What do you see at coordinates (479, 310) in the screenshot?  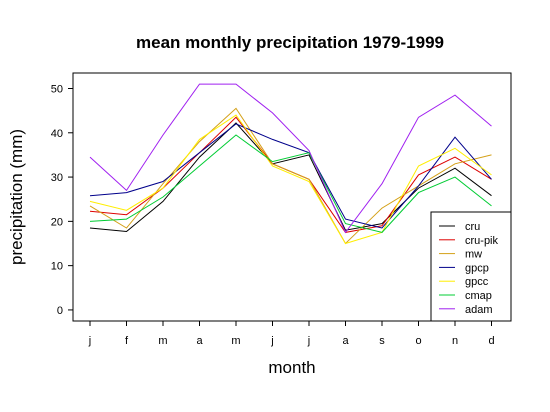 I see `legend-label-adam: adam` at bounding box center [479, 310].